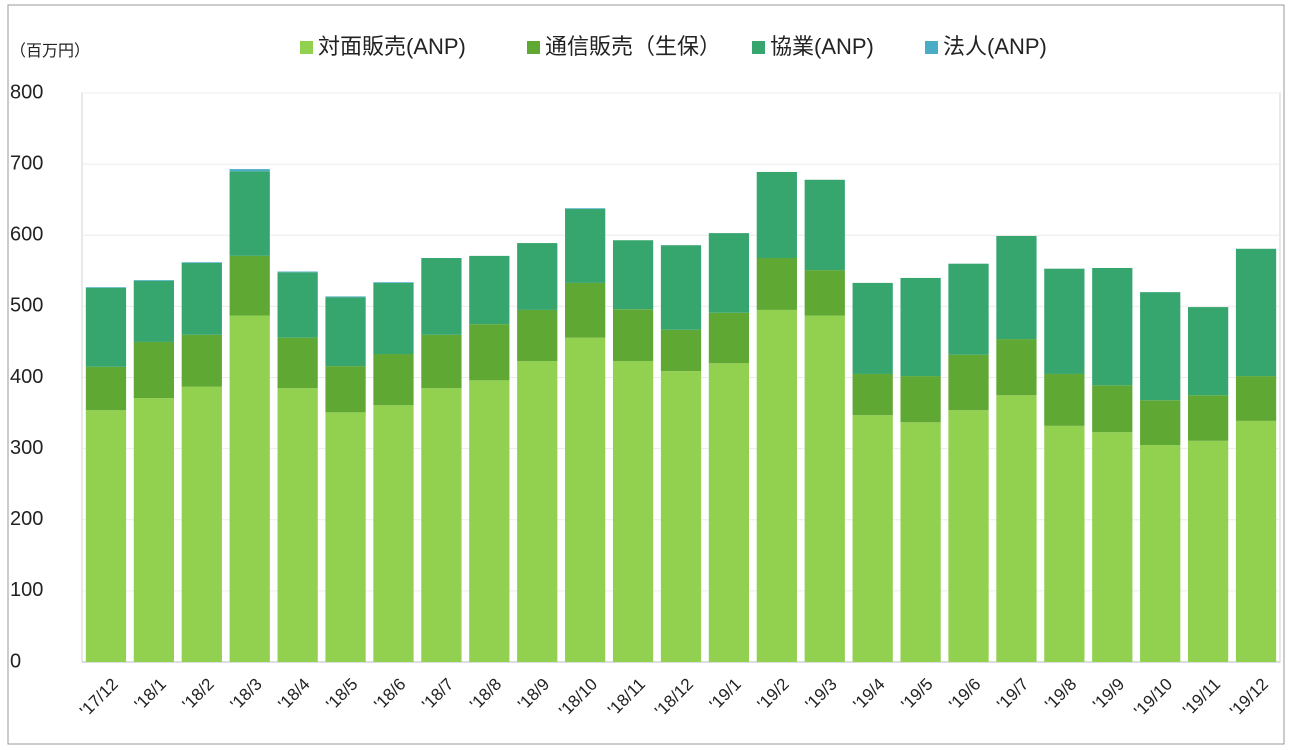  Describe the element at coordinates (26, 92) in the screenshot. I see `y-tick-label: 800` at that location.